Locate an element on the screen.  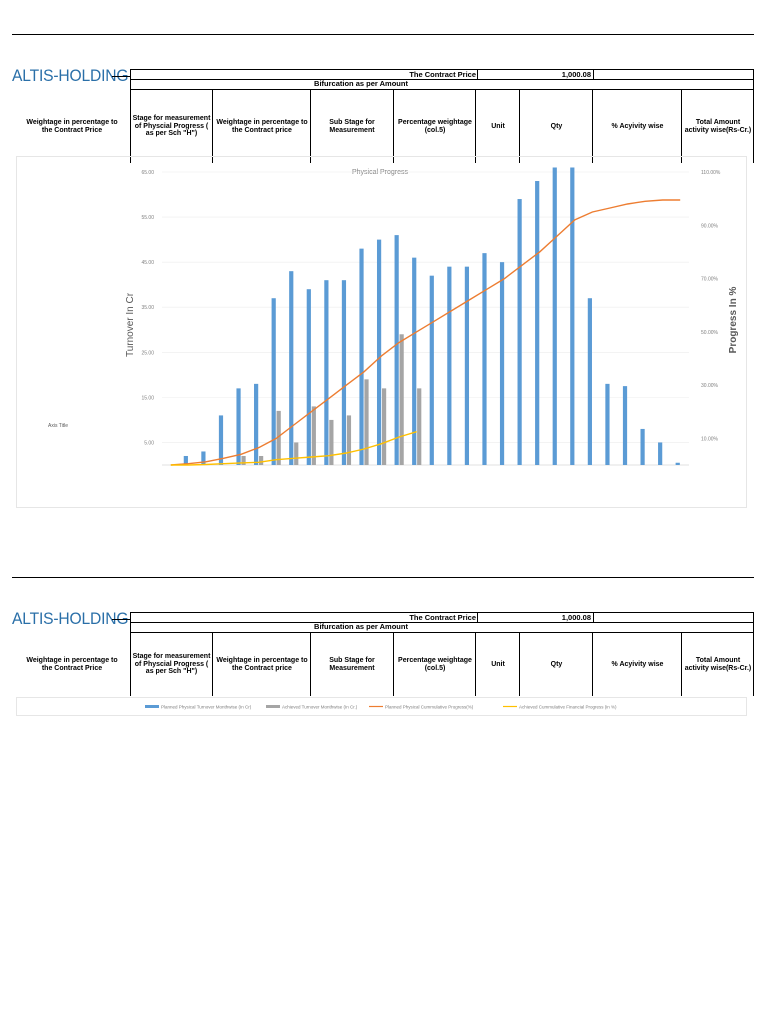
y-tick-label: 55.00 is located at coordinates (147, 218).